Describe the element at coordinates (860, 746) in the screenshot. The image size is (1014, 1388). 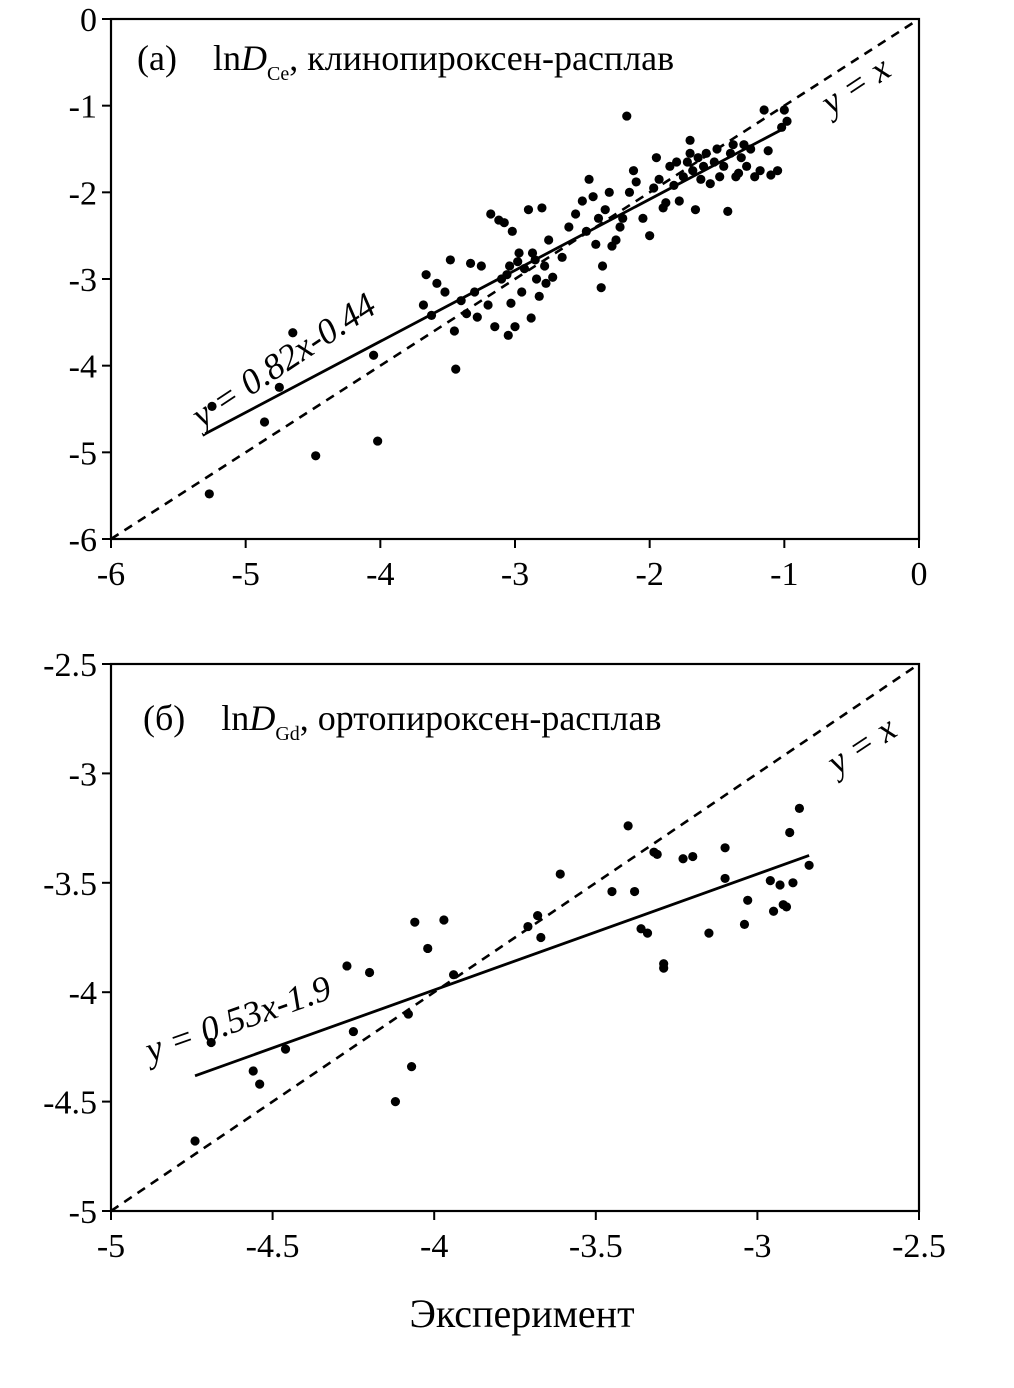
I see `identity-line-label: y = x` at that location.